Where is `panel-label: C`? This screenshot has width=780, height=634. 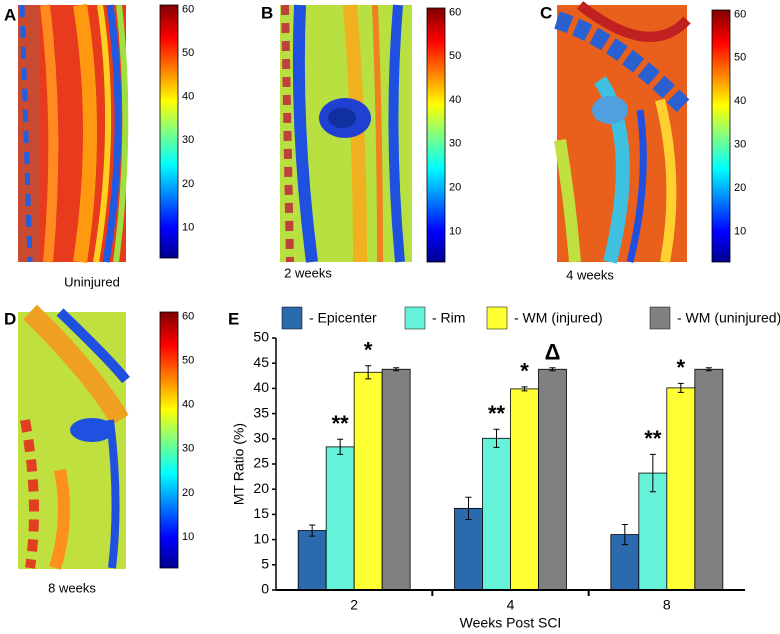
panel-label: C is located at coordinates (546, 12).